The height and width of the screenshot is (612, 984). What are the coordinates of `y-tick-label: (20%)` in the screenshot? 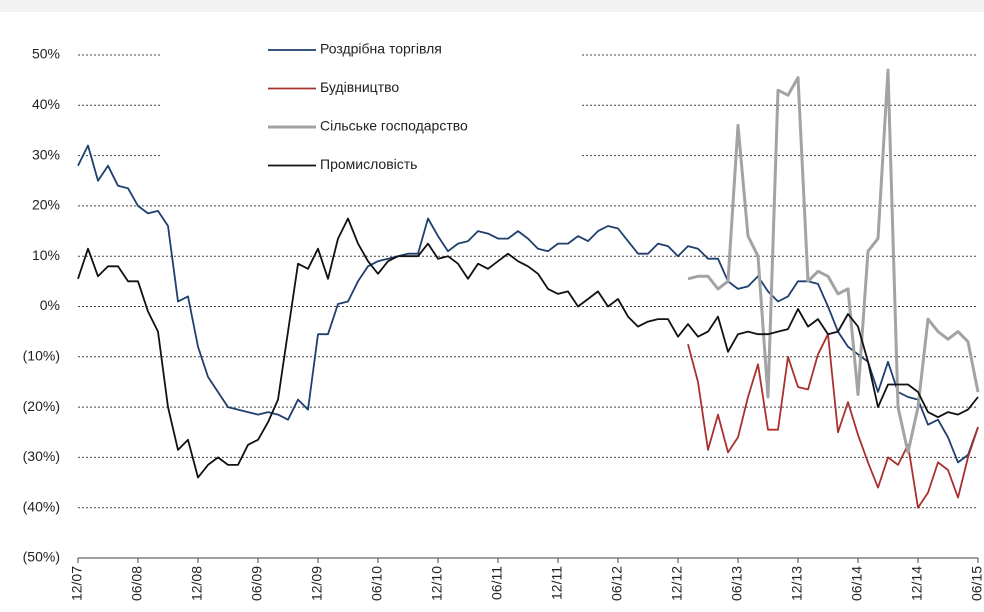 It's located at (41, 406).